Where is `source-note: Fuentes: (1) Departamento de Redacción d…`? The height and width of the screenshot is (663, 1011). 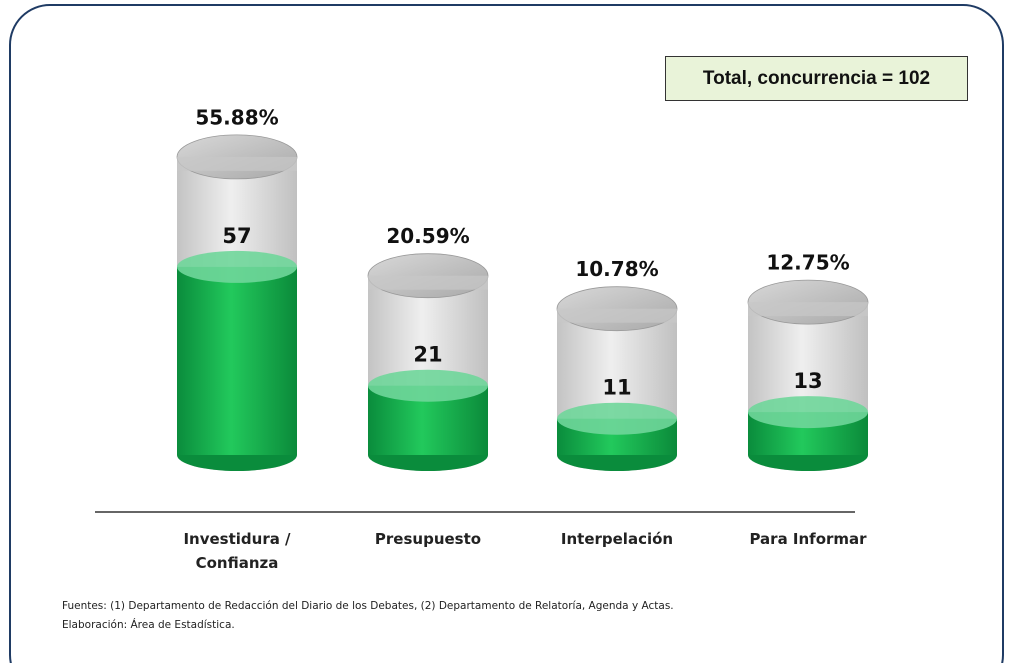
source-note: Fuentes: (1) Departamento de Redacción d… is located at coordinates (368, 606).